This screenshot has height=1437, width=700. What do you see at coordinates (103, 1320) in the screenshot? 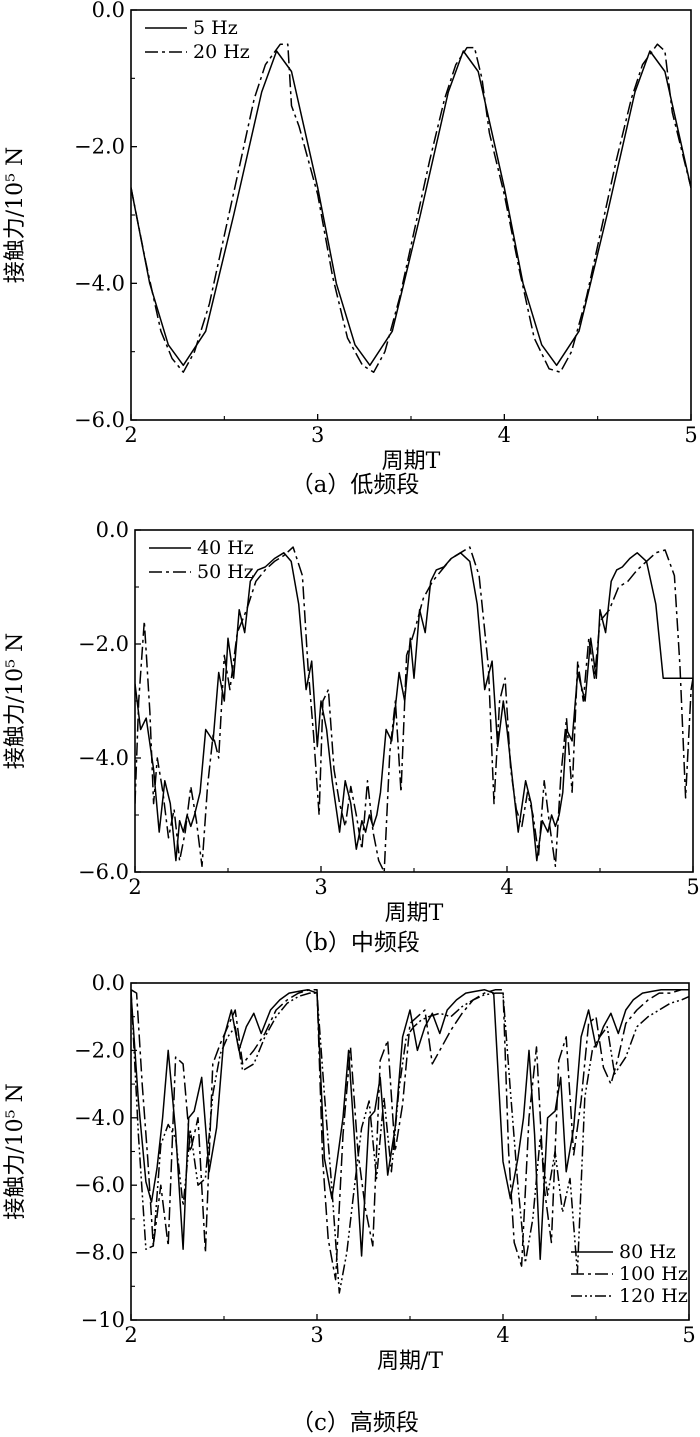
I see `y-tick-label: −10` at bounding box center [103, 1320].